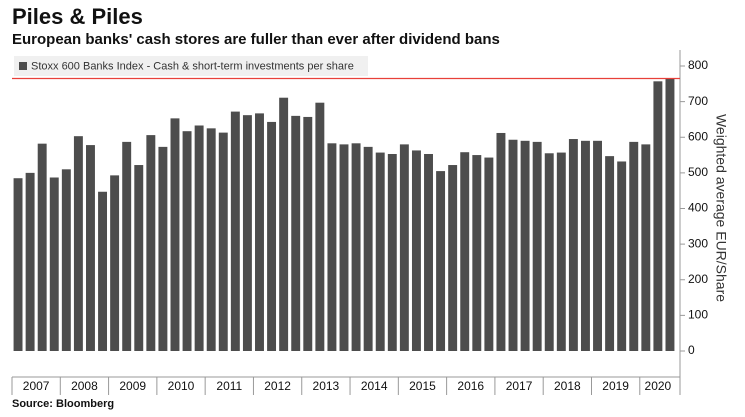 This screenshot has width=745, height=417. Describe the element at coordinates (658, 386) in the screenshot. I see `x-tick-label: 2020` at that location.